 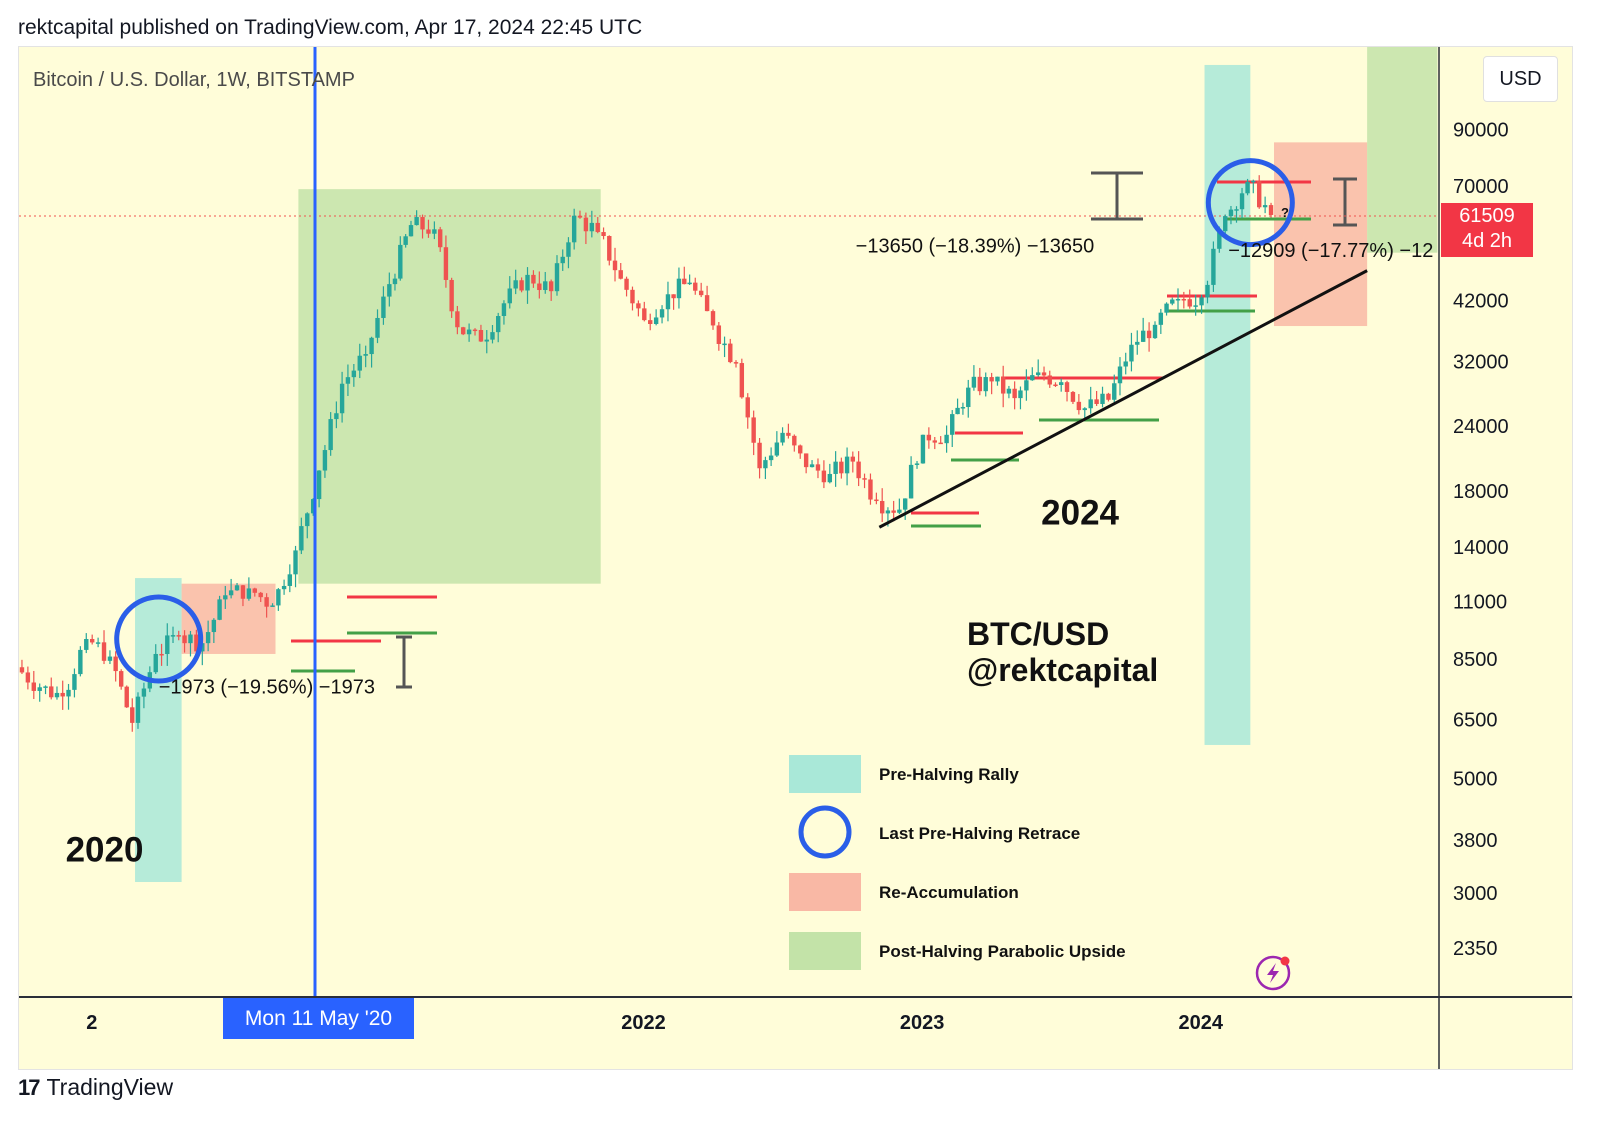 What do you see at coordinates (1487, 216) in the screenshot?
I see `last-price-value: 61509` at bounding box center [1487, 216].